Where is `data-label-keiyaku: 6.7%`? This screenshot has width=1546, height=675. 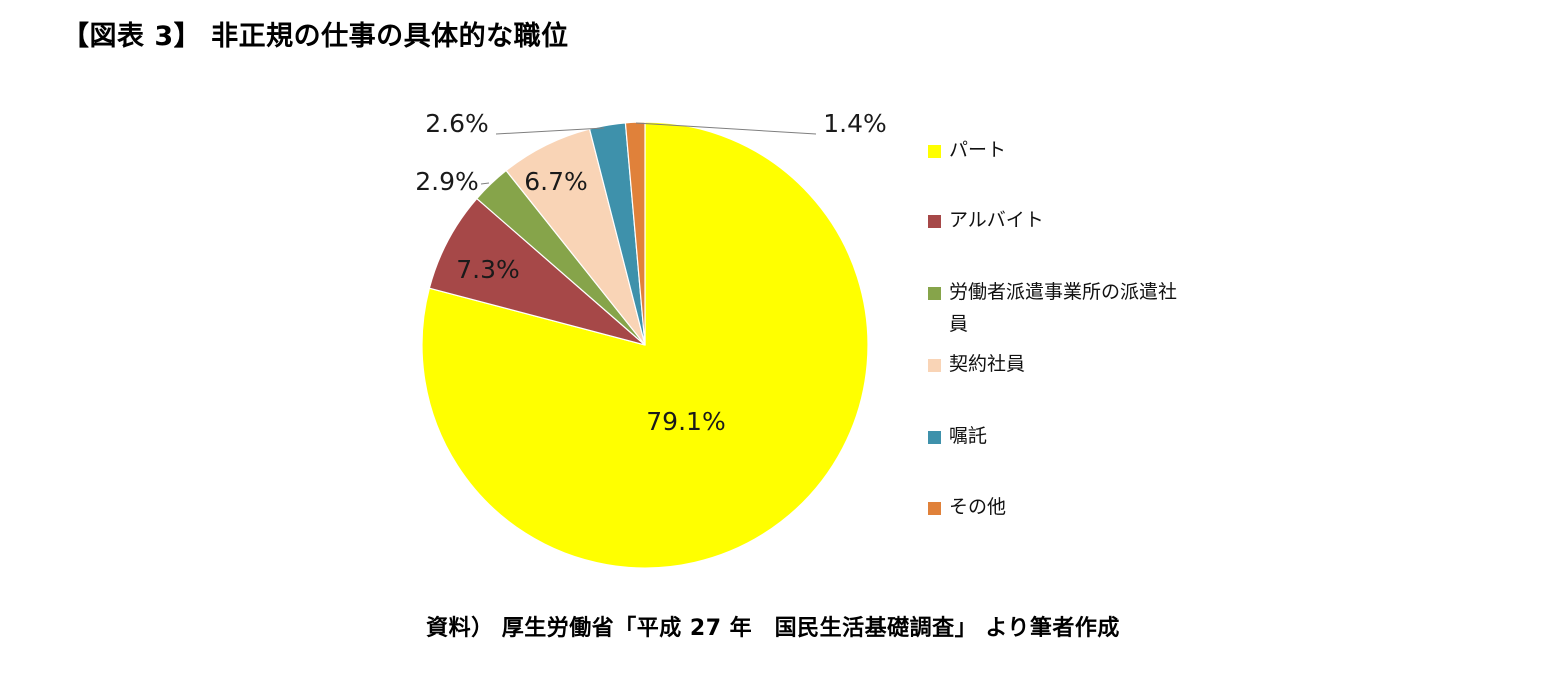 data-label-keiyaku: 6.7% is located at coordinates (556, 181).